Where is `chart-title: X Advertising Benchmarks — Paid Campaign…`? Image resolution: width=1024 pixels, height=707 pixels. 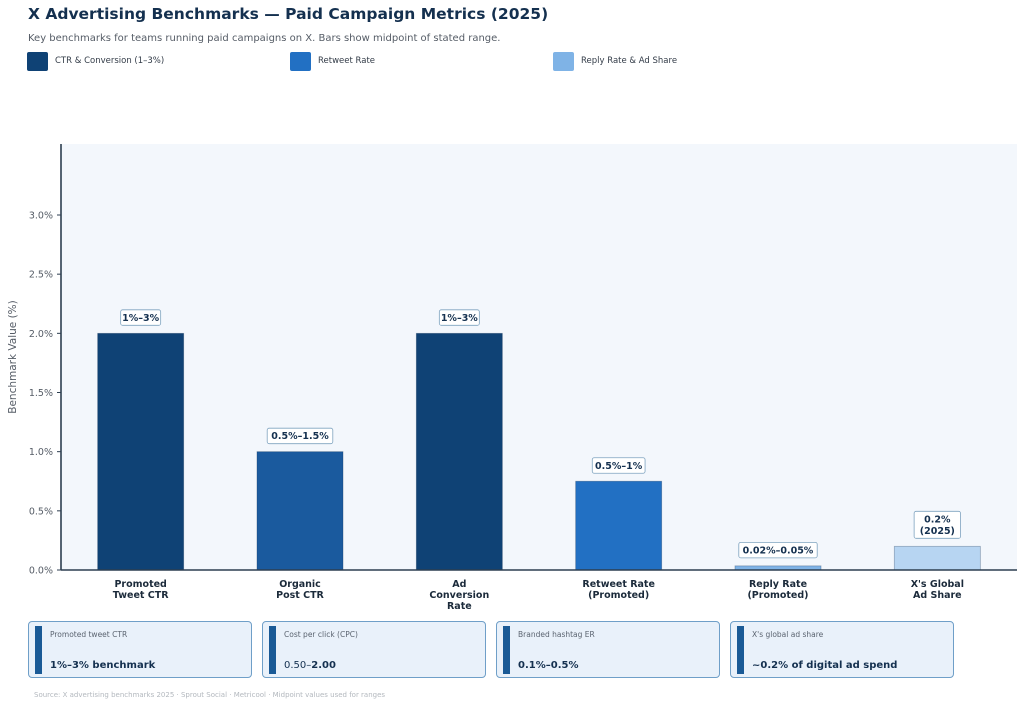
chart-title: X Advertising Benchmarks — Paid Campaign… is located at coordinates (288, 14).